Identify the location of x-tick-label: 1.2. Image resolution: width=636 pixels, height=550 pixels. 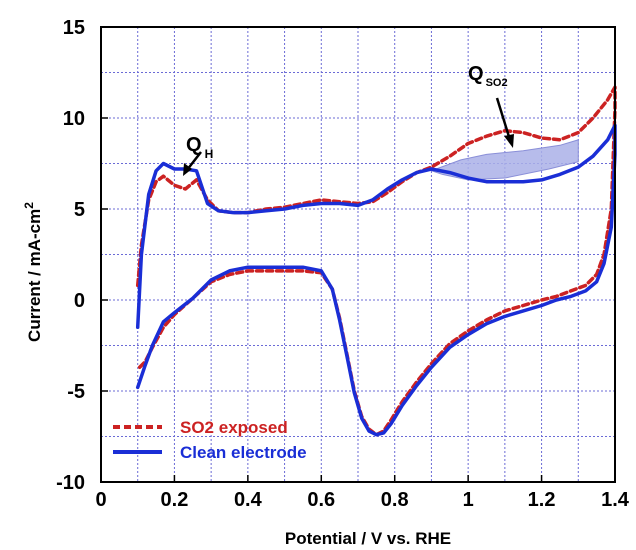
(542, 500).